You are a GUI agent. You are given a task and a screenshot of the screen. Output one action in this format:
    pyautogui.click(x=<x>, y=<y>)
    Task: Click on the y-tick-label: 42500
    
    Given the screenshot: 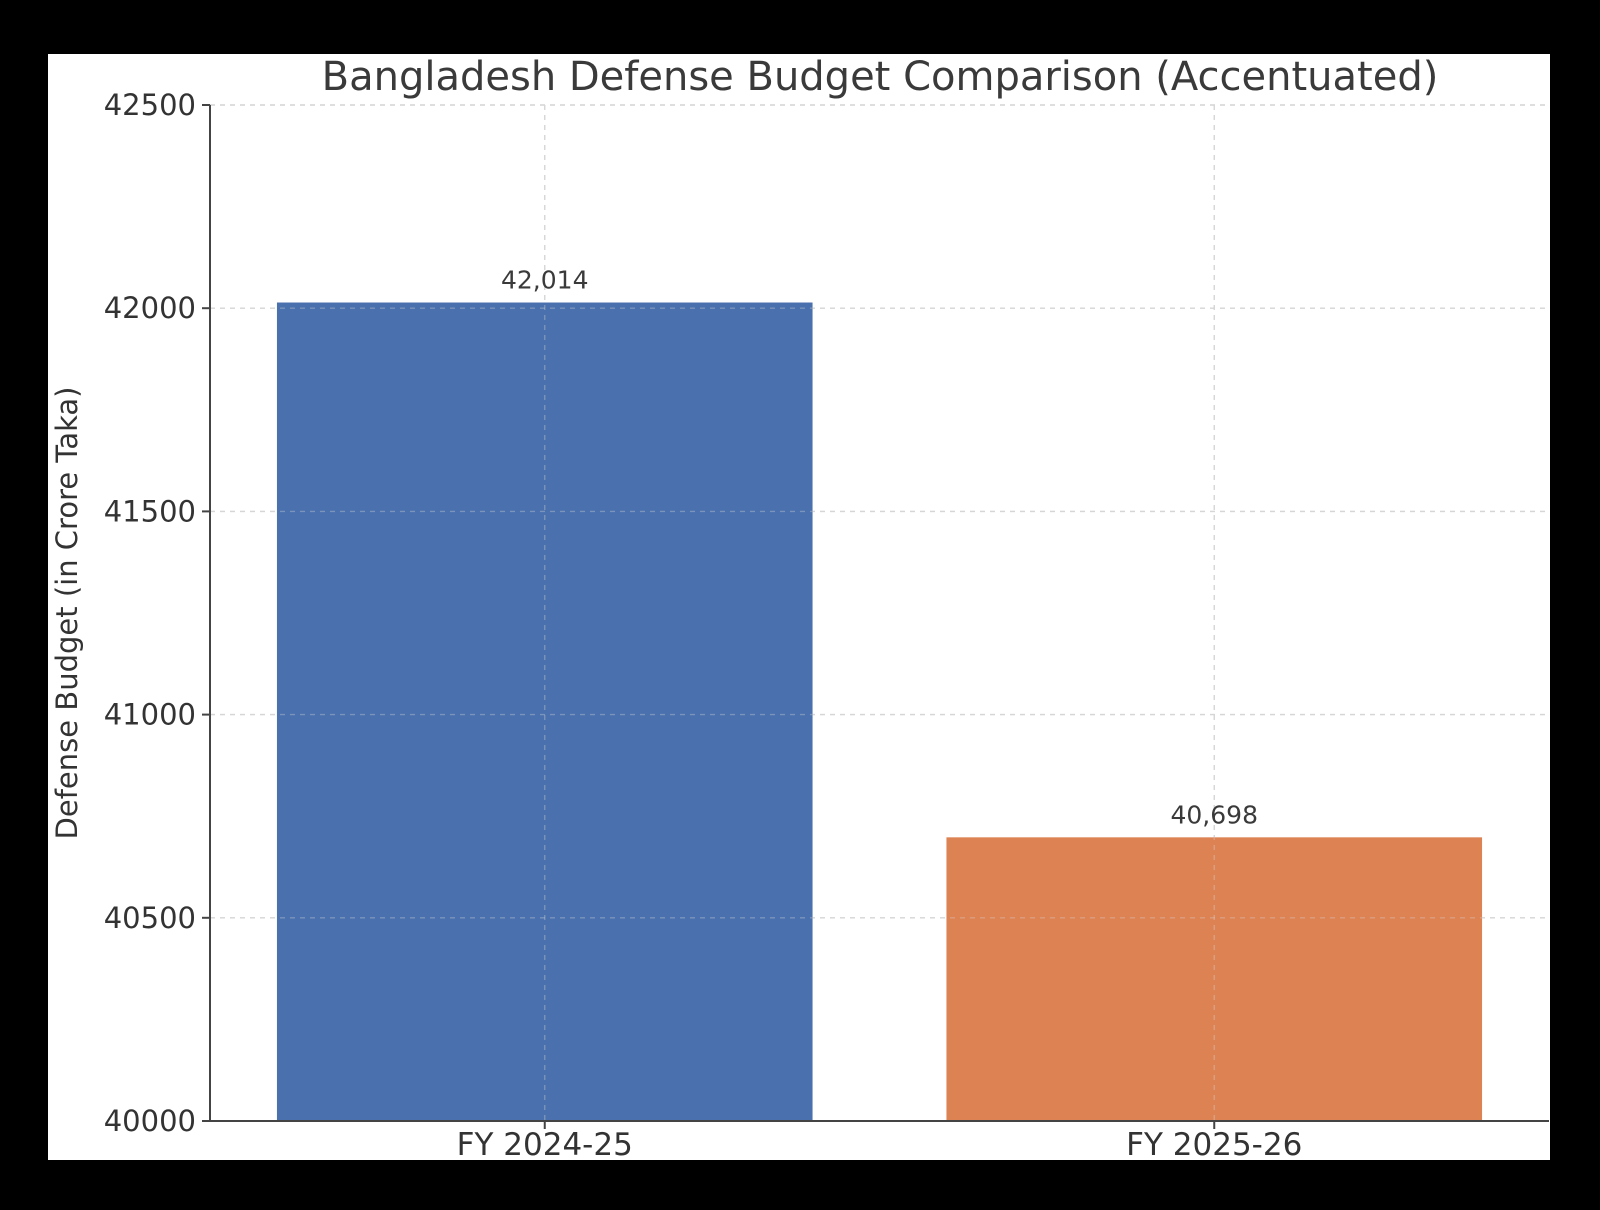 What is the action you would take?
    pyautogui.click(x=150, y=105)
    